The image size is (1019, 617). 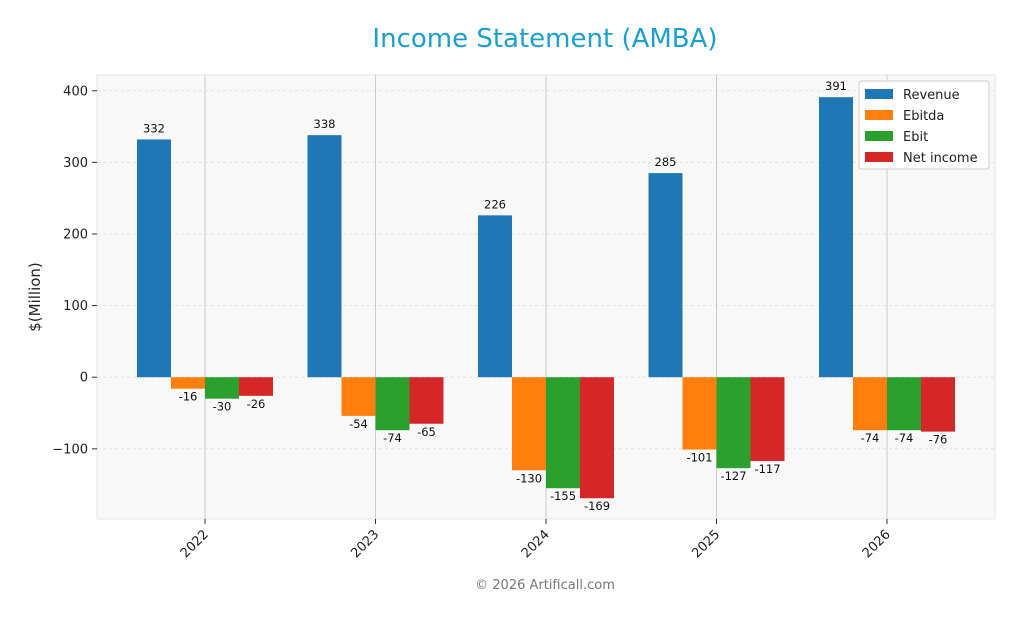 I want to click on y-tick-label: 200, so click(x=75, y=234).